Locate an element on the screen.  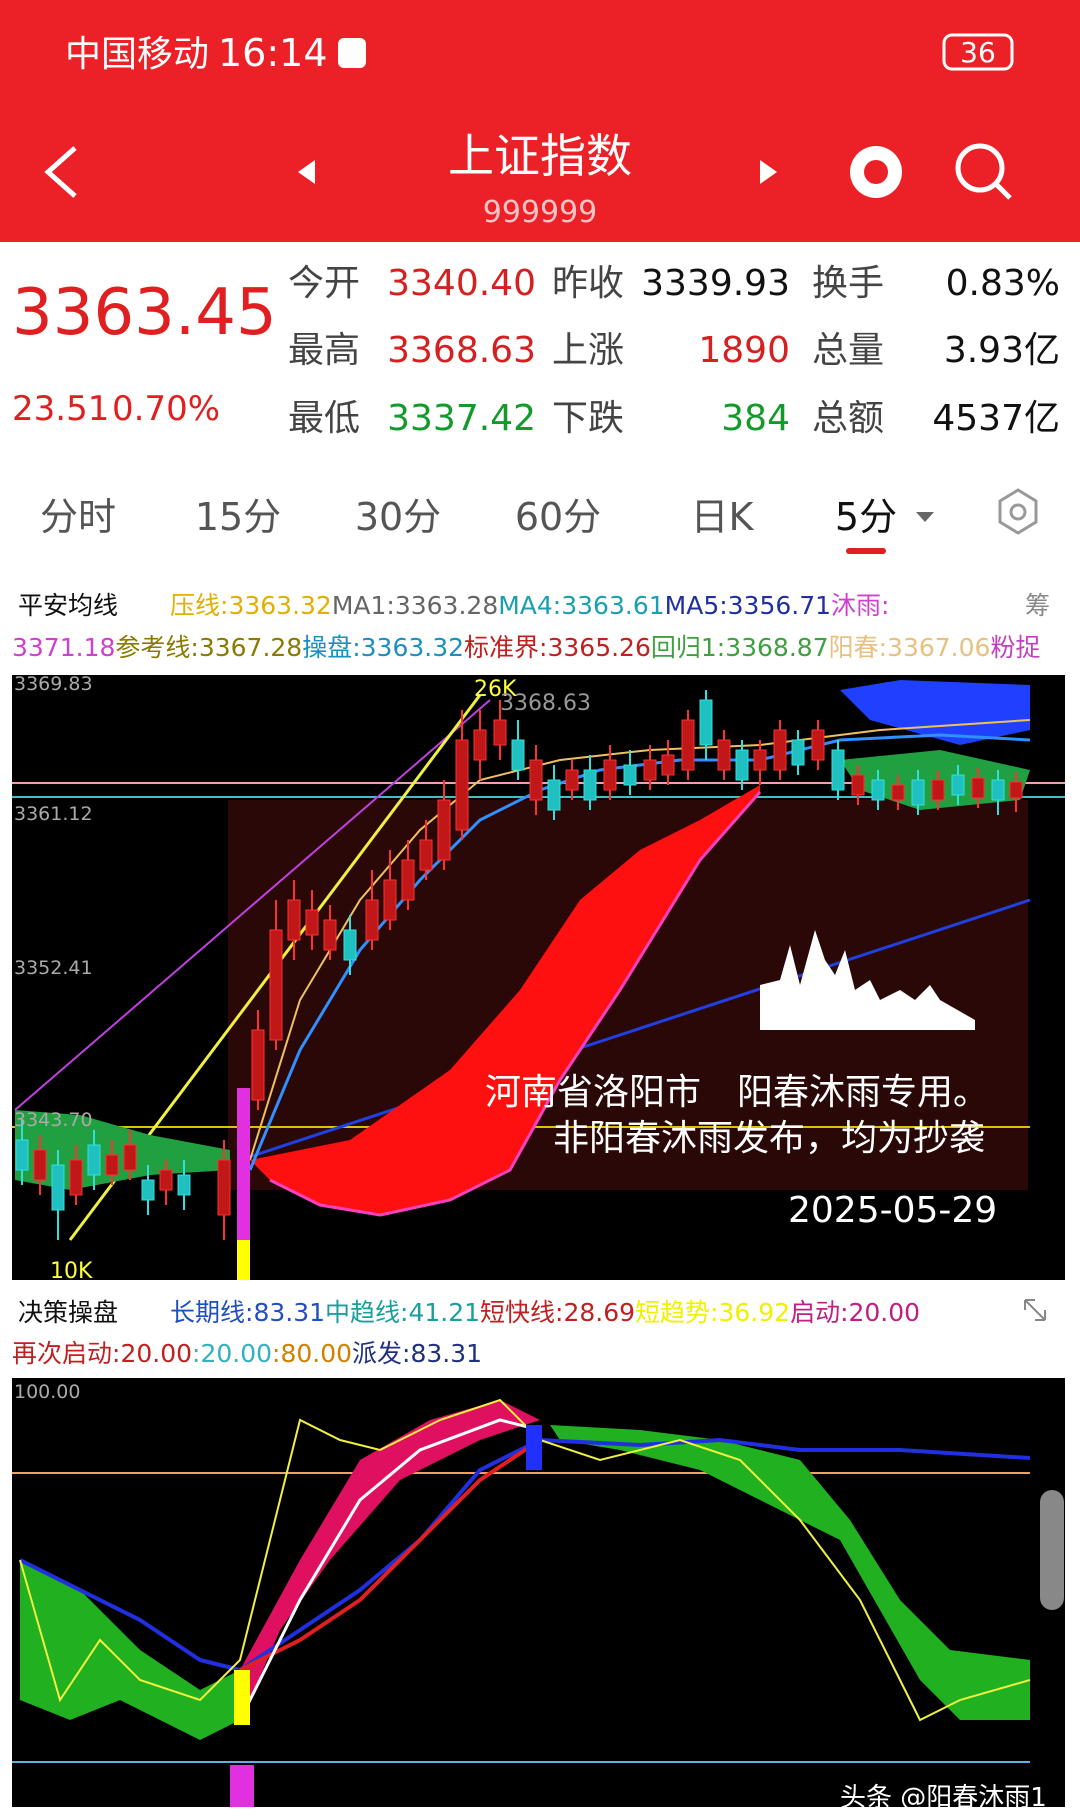
settings-button is located at coordinates (1018, 511).